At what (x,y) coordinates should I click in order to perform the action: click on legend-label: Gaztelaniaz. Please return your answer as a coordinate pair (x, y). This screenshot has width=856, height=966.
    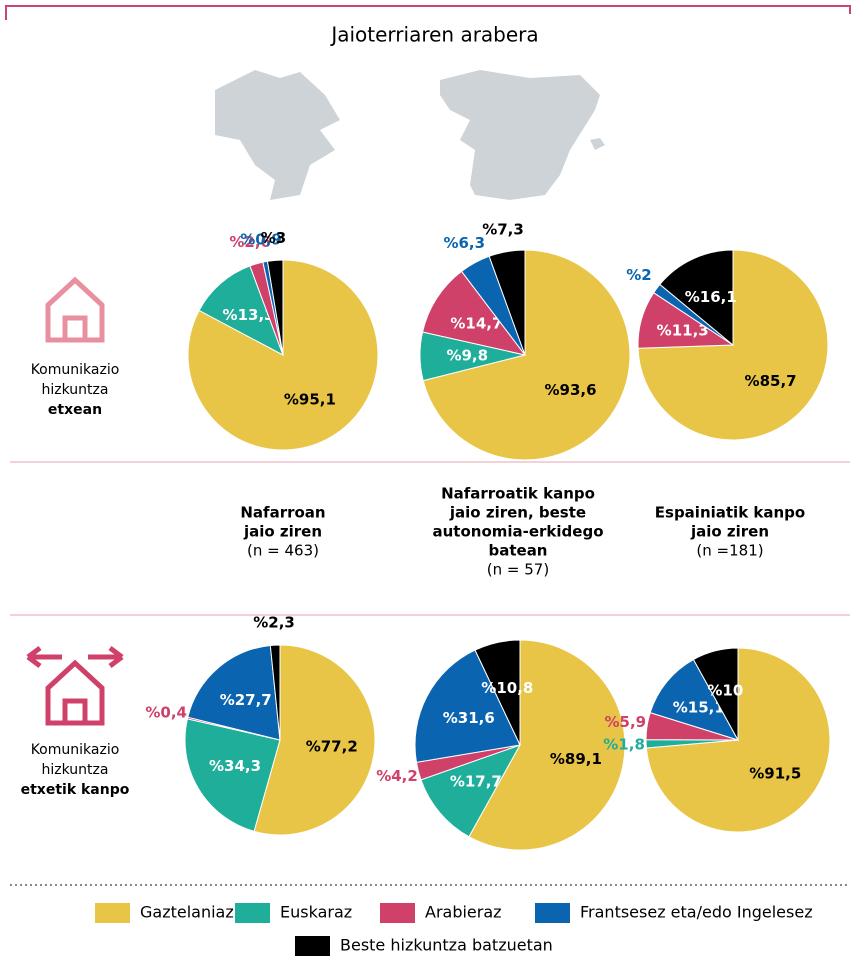
    Looking at the image, I should click on (187, 912).